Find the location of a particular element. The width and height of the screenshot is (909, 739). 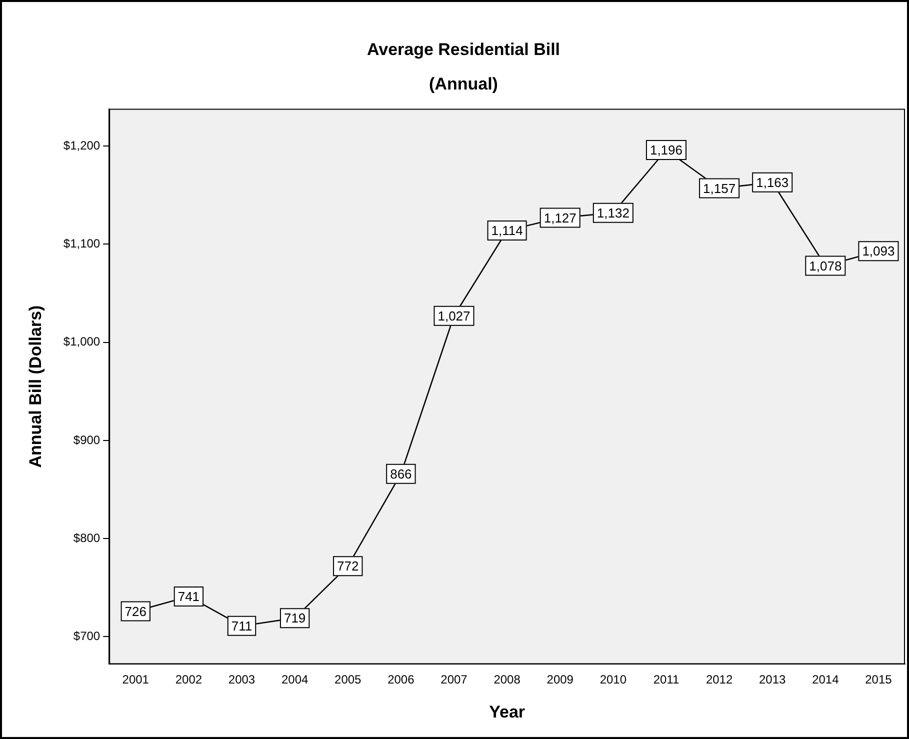

x-tick-label: 2008 is located at coordinates (507, 679).